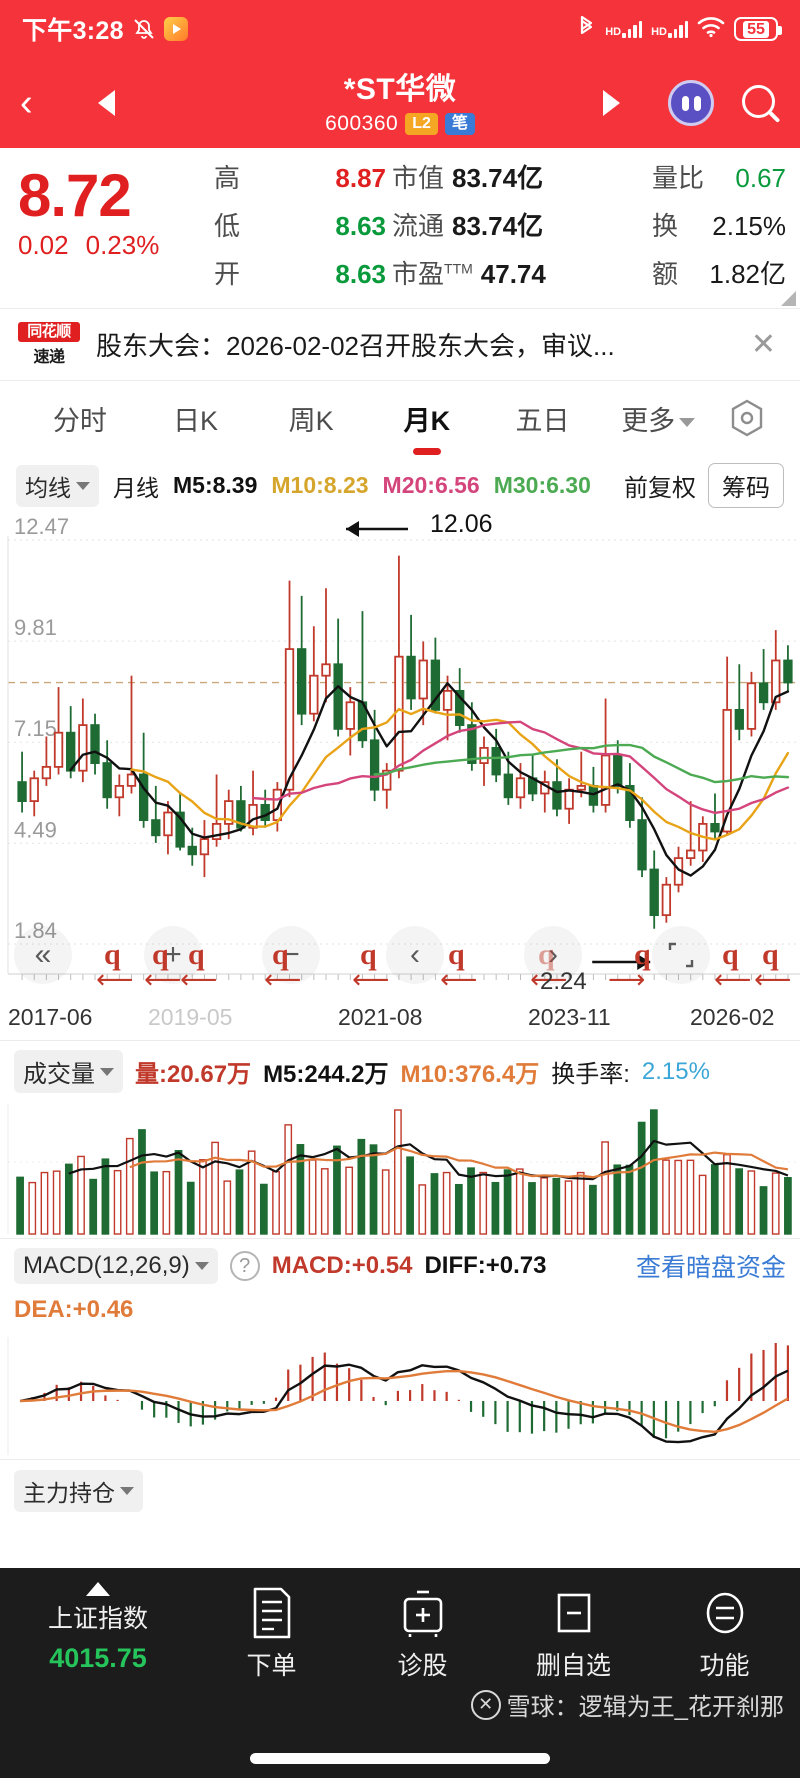  Describe the element at coordinates (746, 485) in the screenshot. I see `chips-button: 筹码` at that location.